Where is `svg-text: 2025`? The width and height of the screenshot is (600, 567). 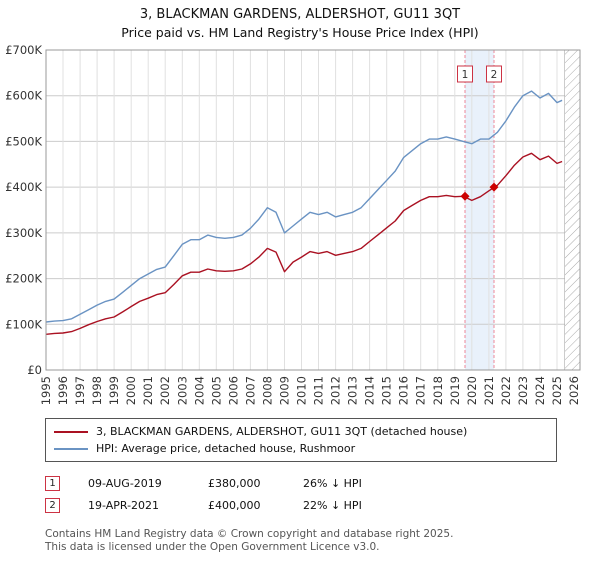
svg-text: 2025 is located at coordinates (557, 390).